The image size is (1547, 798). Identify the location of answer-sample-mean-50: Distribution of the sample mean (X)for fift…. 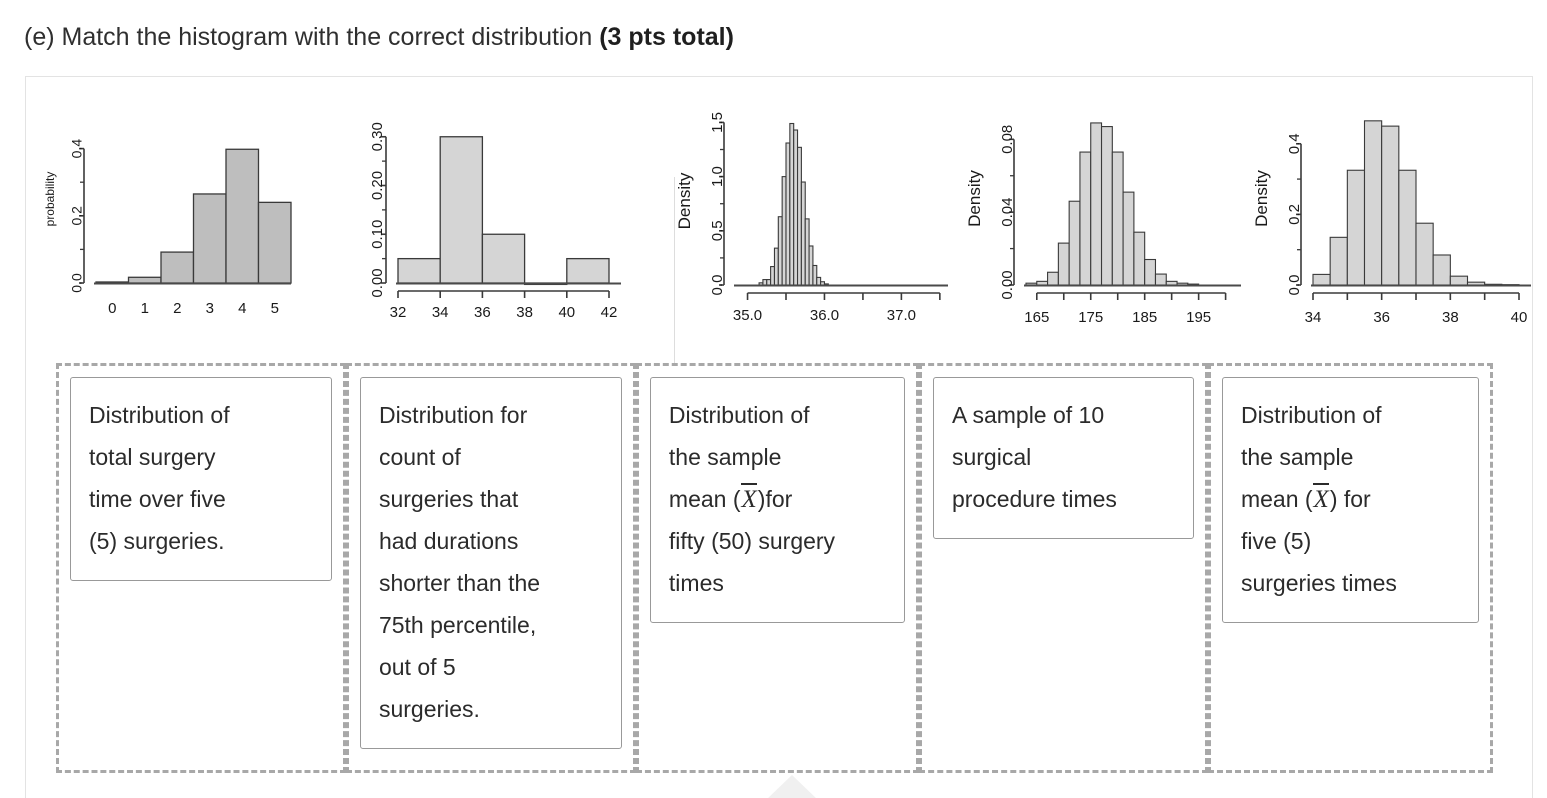
(777, 500).